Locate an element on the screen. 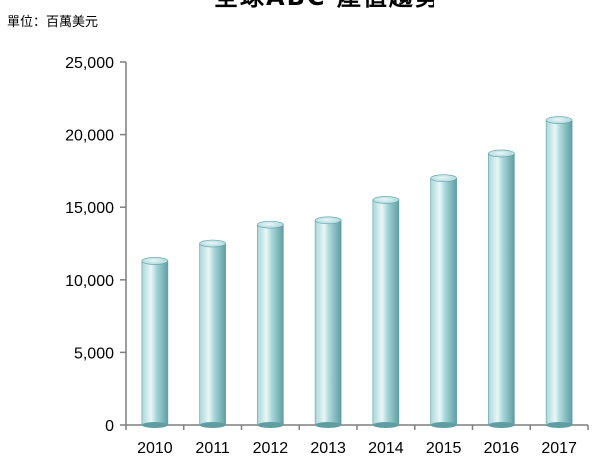  x-tick-label: 2010 is located at coordinates (155, 448).